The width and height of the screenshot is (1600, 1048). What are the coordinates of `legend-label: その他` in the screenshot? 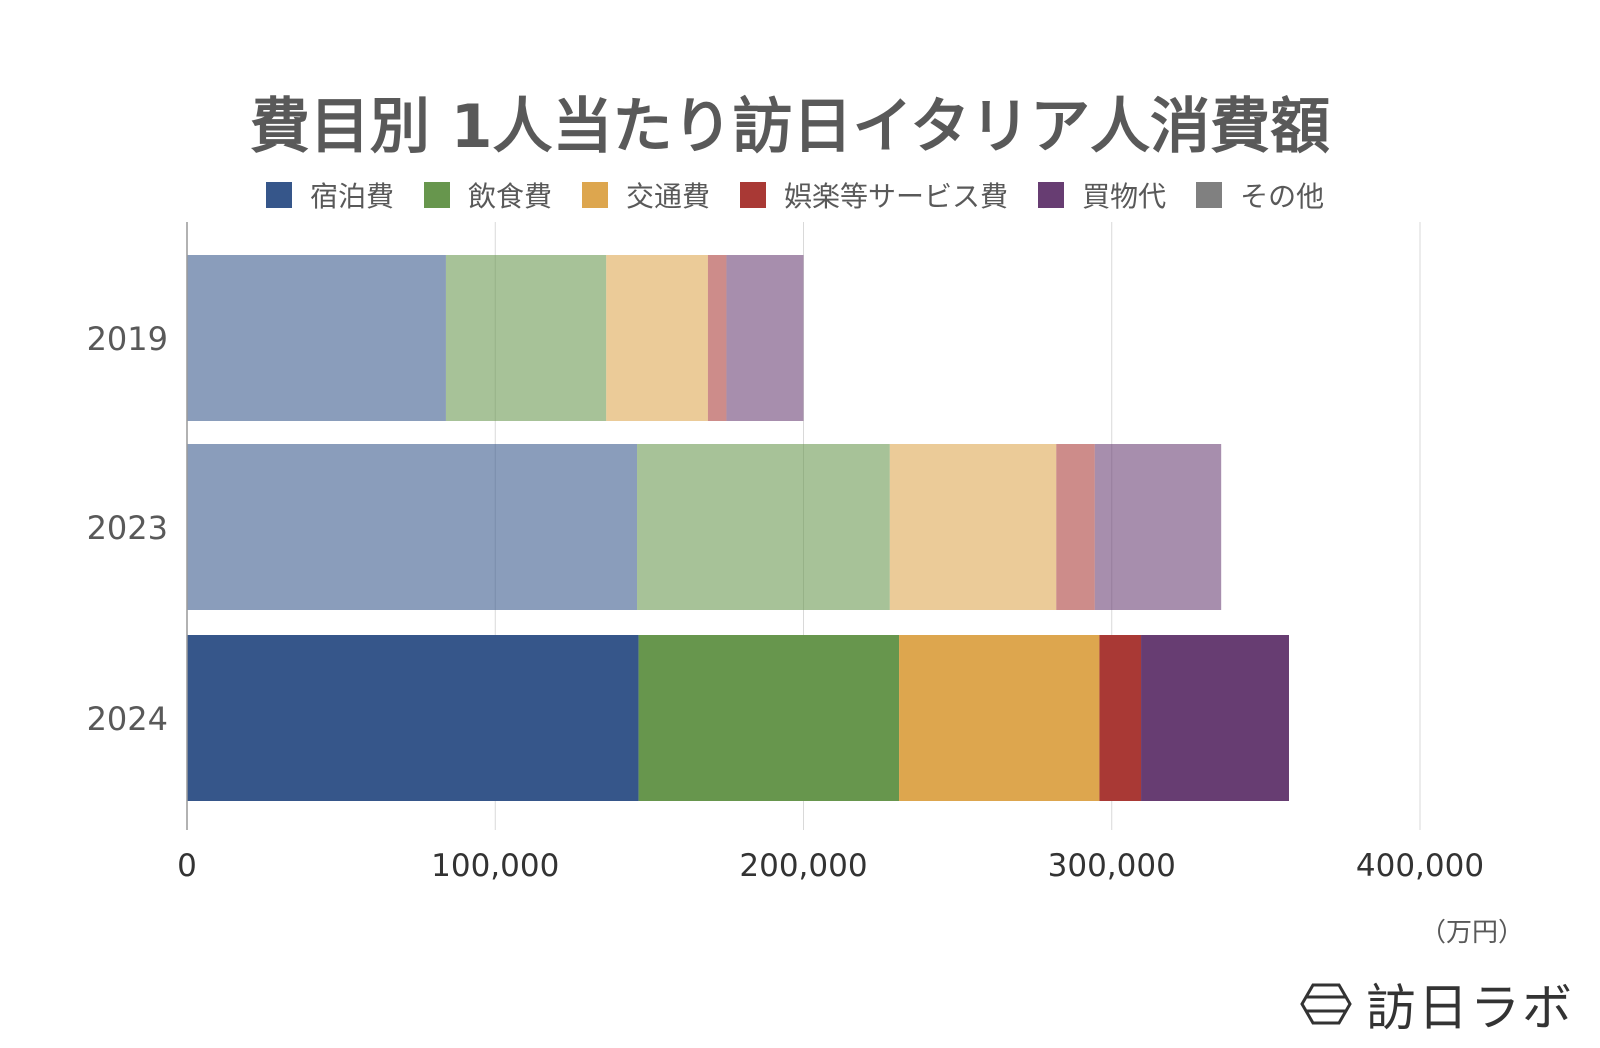 It's located at (1282, 196).